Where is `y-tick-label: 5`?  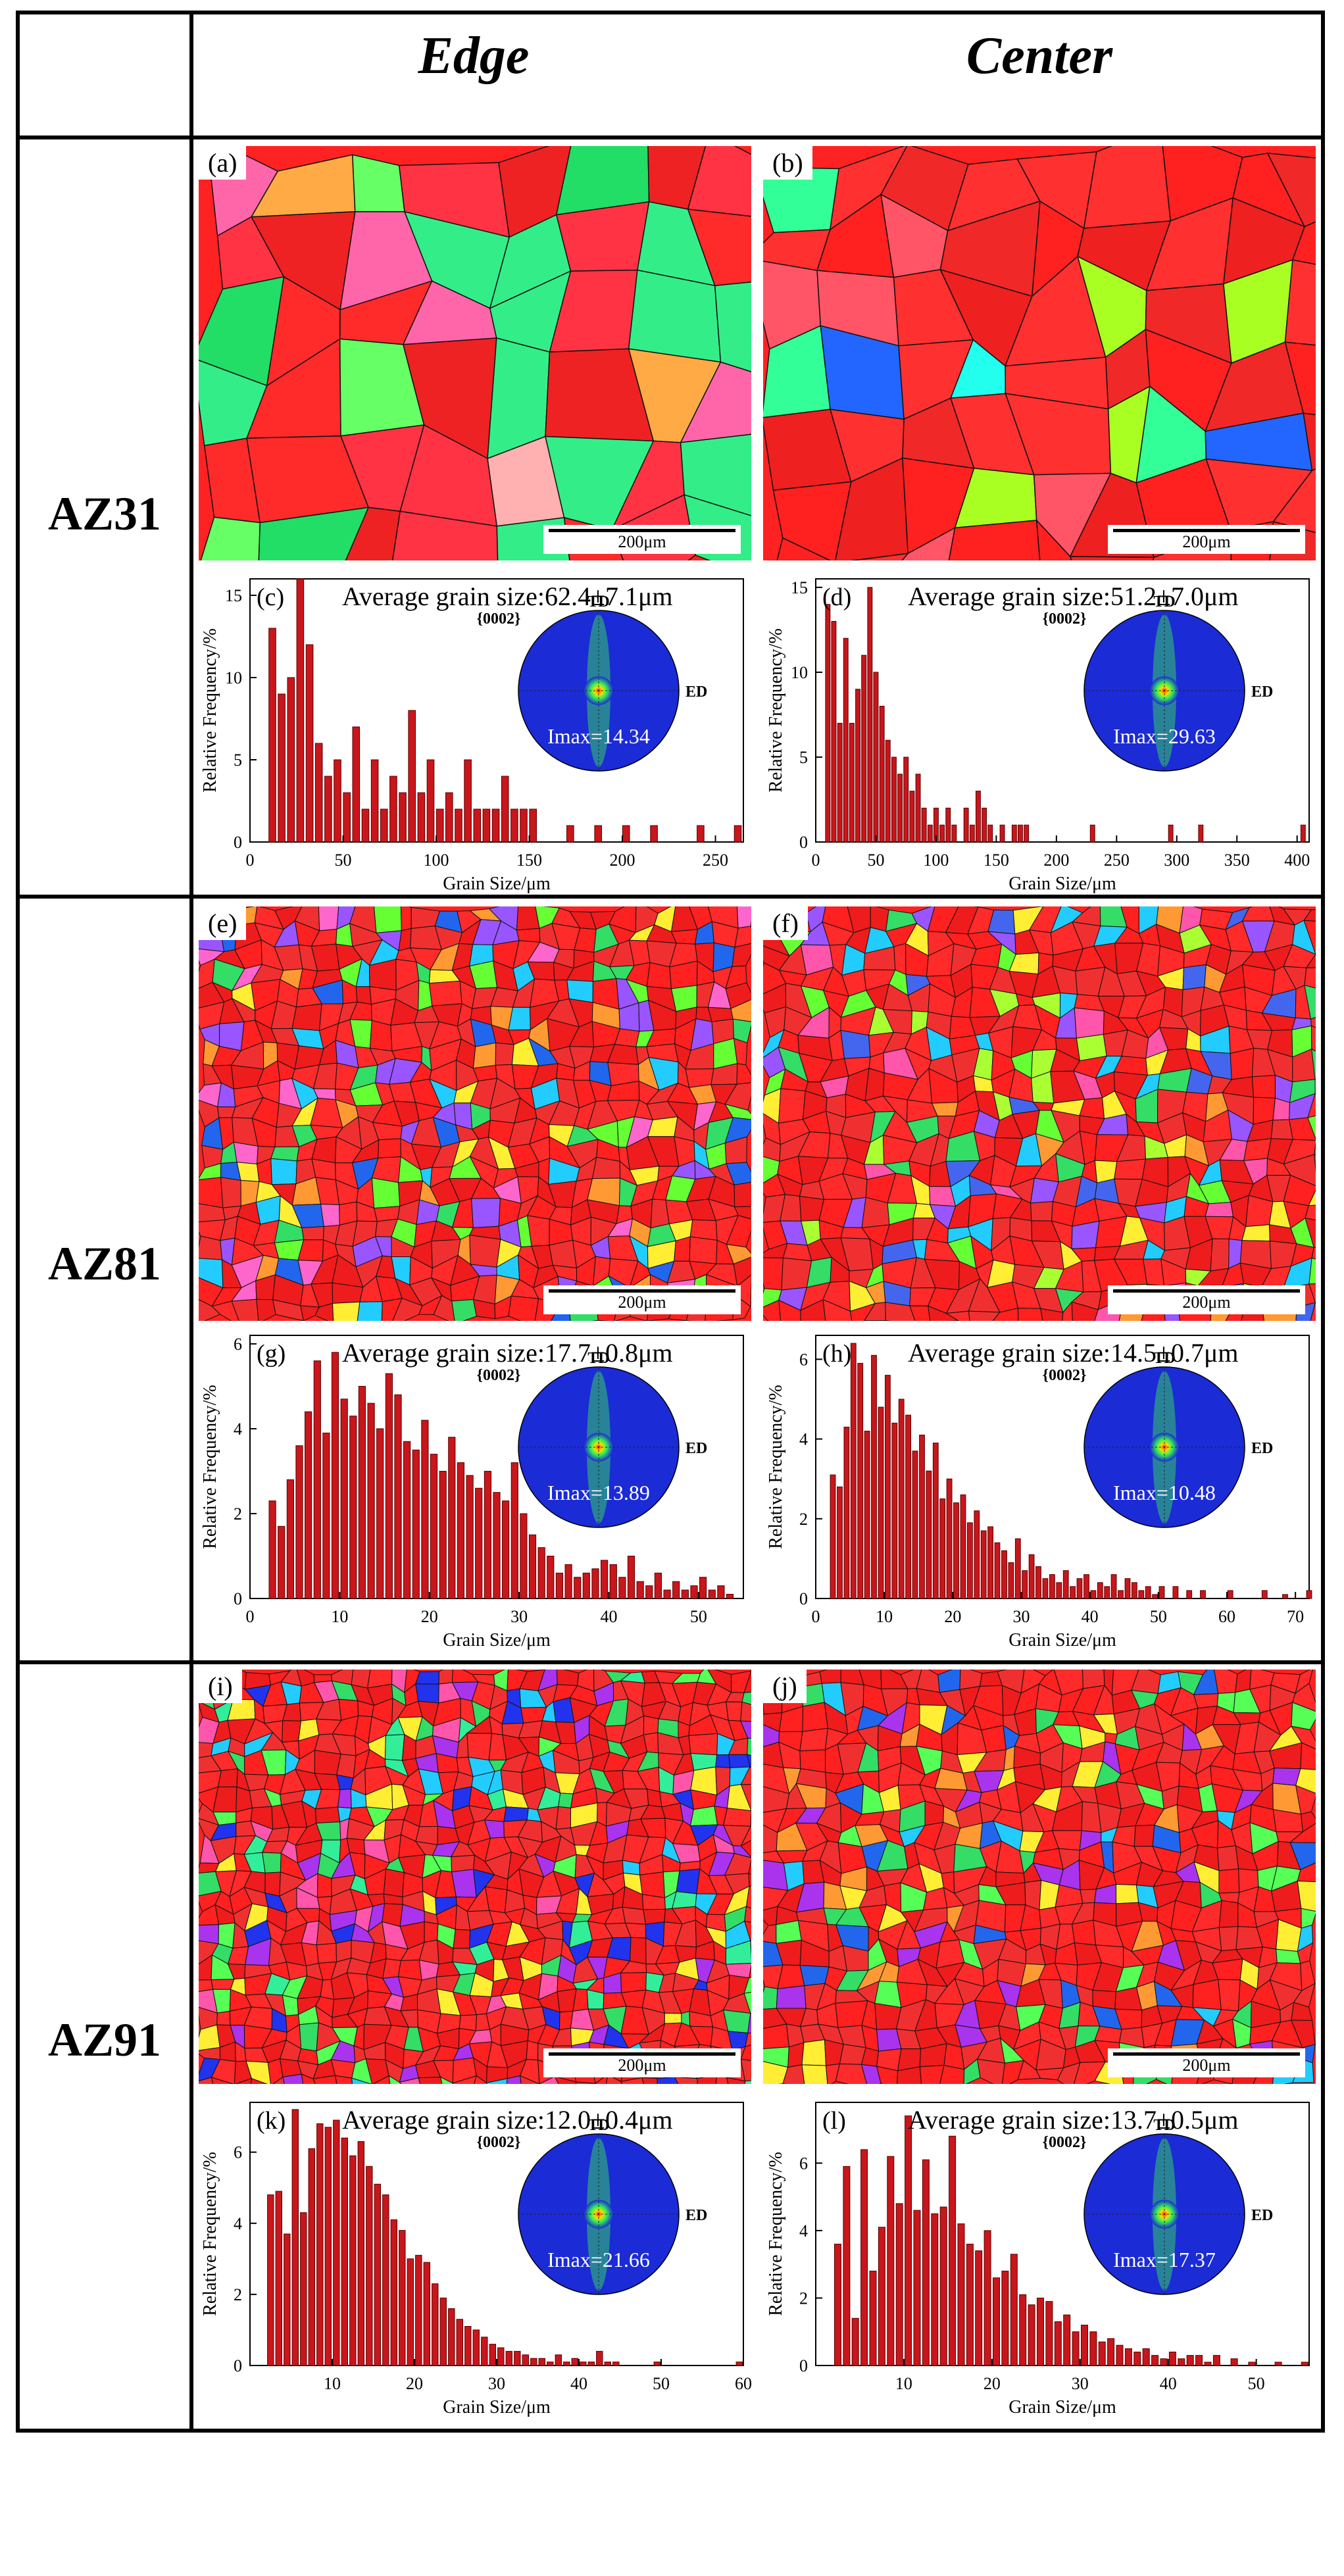 y-tick-label: 5 is located at coordinates (238, 760).